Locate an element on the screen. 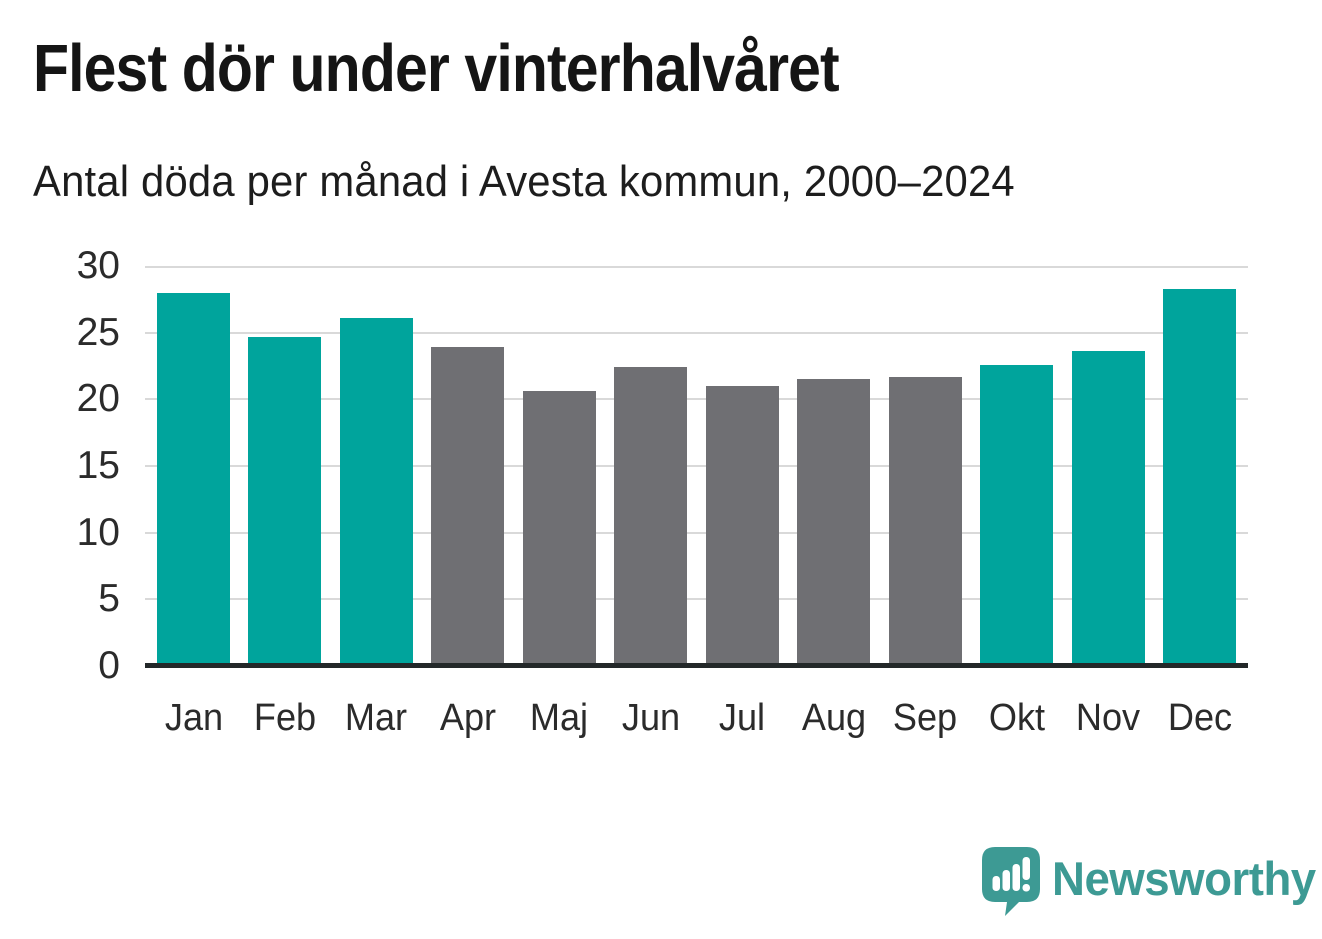  bar-maj is located at coordinates (559, 528).